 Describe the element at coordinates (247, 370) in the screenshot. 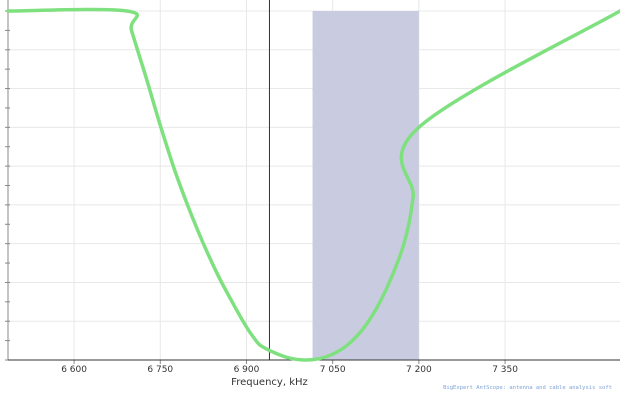

I see `x-tick-label: 6 900` at that location.